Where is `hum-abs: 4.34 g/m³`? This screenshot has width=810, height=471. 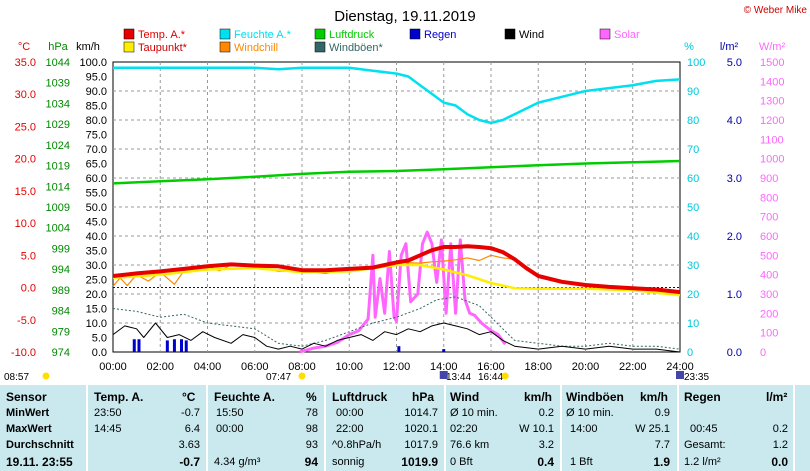 hum-abs: 4.34 g/m³ is located at coordinates (237, 462).